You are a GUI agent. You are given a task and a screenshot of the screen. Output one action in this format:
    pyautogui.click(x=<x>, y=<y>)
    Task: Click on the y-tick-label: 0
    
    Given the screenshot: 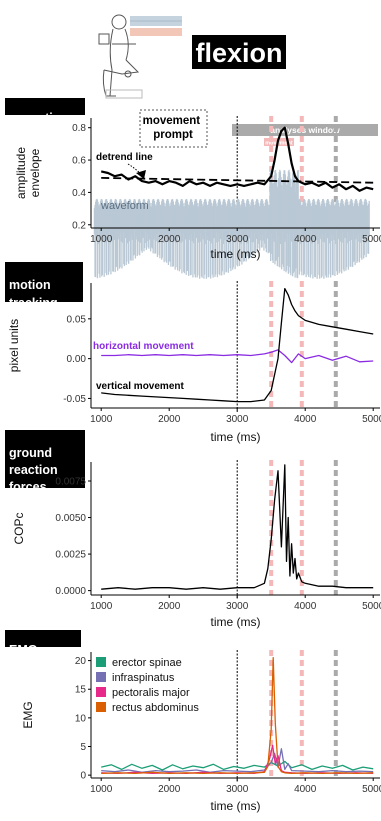 What is the action you would take?
    pyautogui.click(x=83, y=776)
    